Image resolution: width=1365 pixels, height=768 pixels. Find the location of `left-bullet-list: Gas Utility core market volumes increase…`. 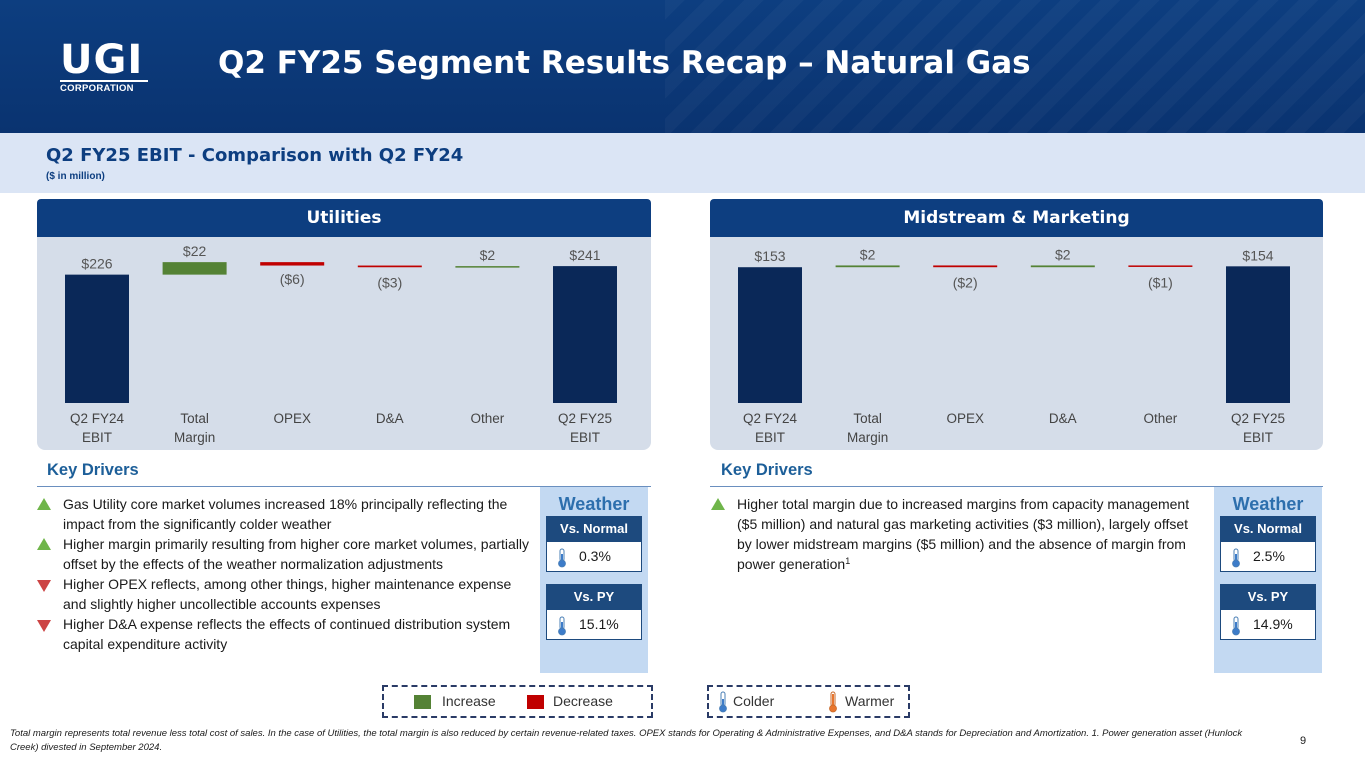

left-bullet-list: Gas Utility core market volumes increase… is located at coordinates (284, 574).